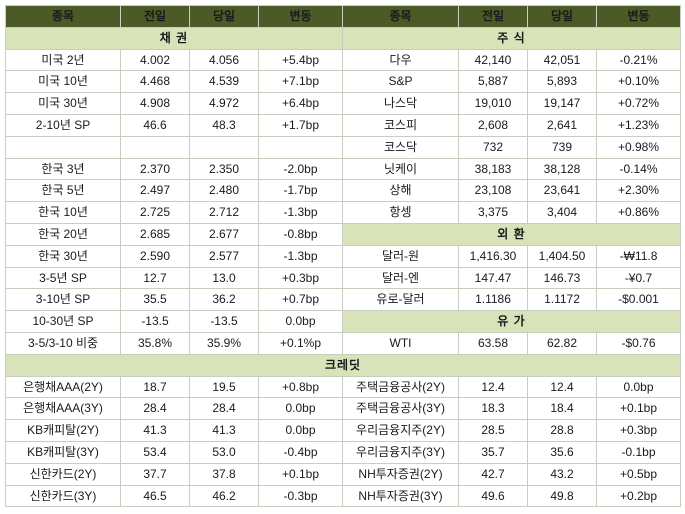  Describe the element at coordinates (224, 496) in the screenshot. I see `today-value-cell: 46.2` at that location.